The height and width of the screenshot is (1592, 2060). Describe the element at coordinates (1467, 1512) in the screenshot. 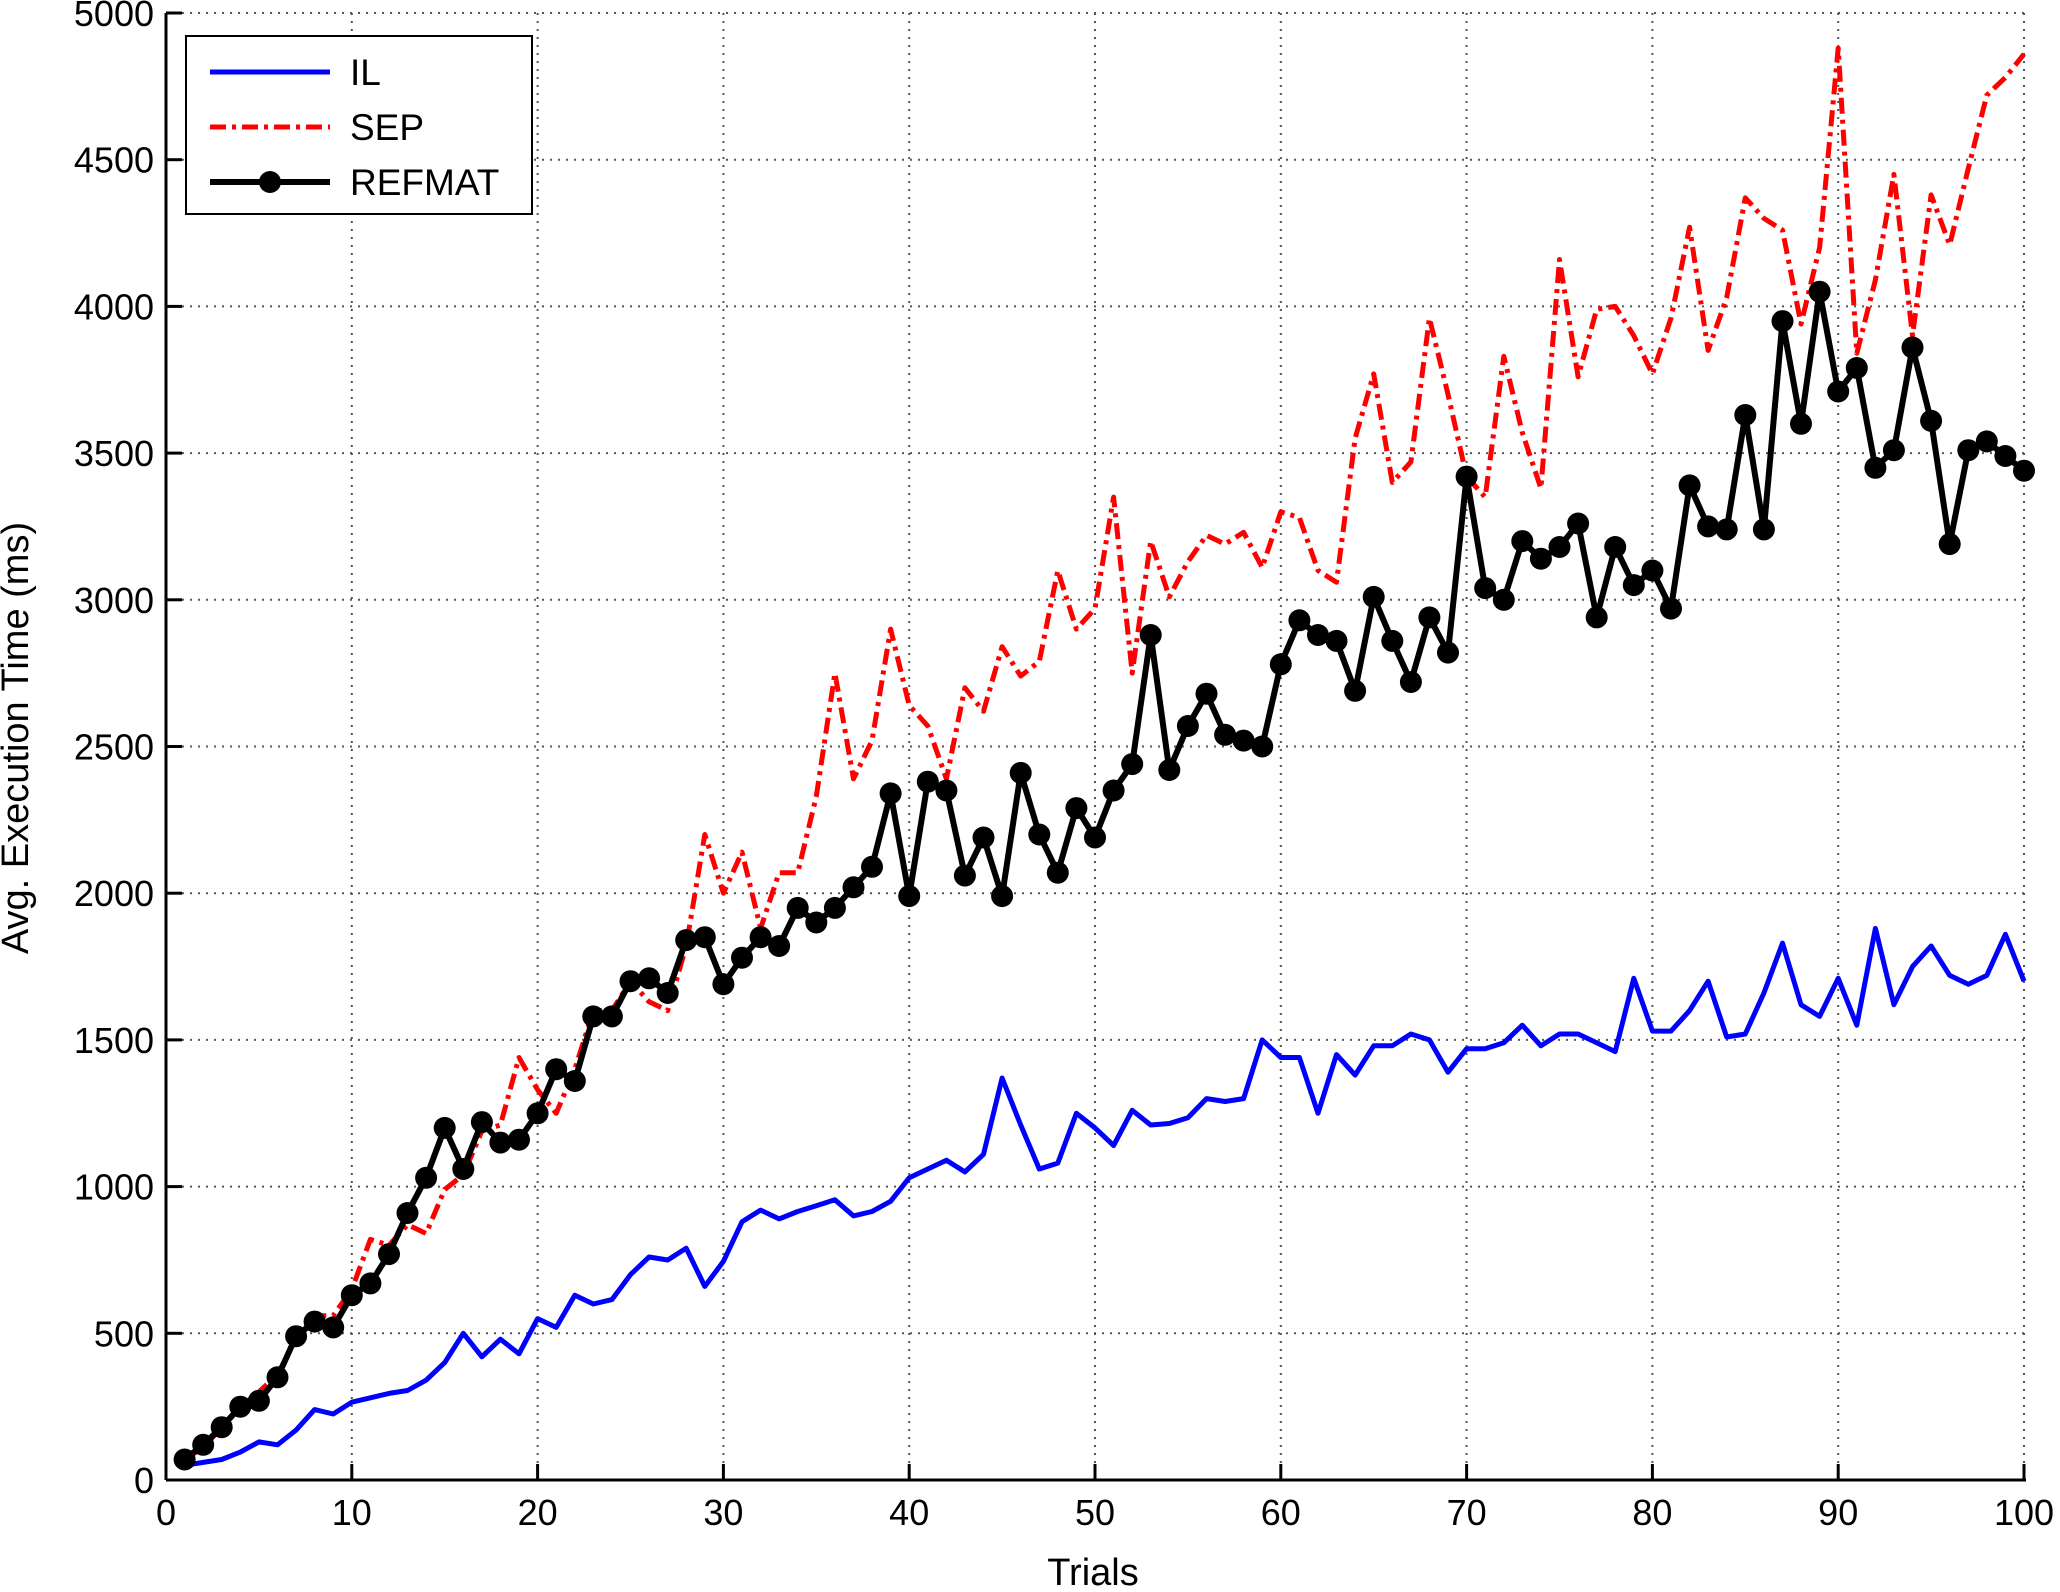

I see `x-tick-label: 70` at that location.